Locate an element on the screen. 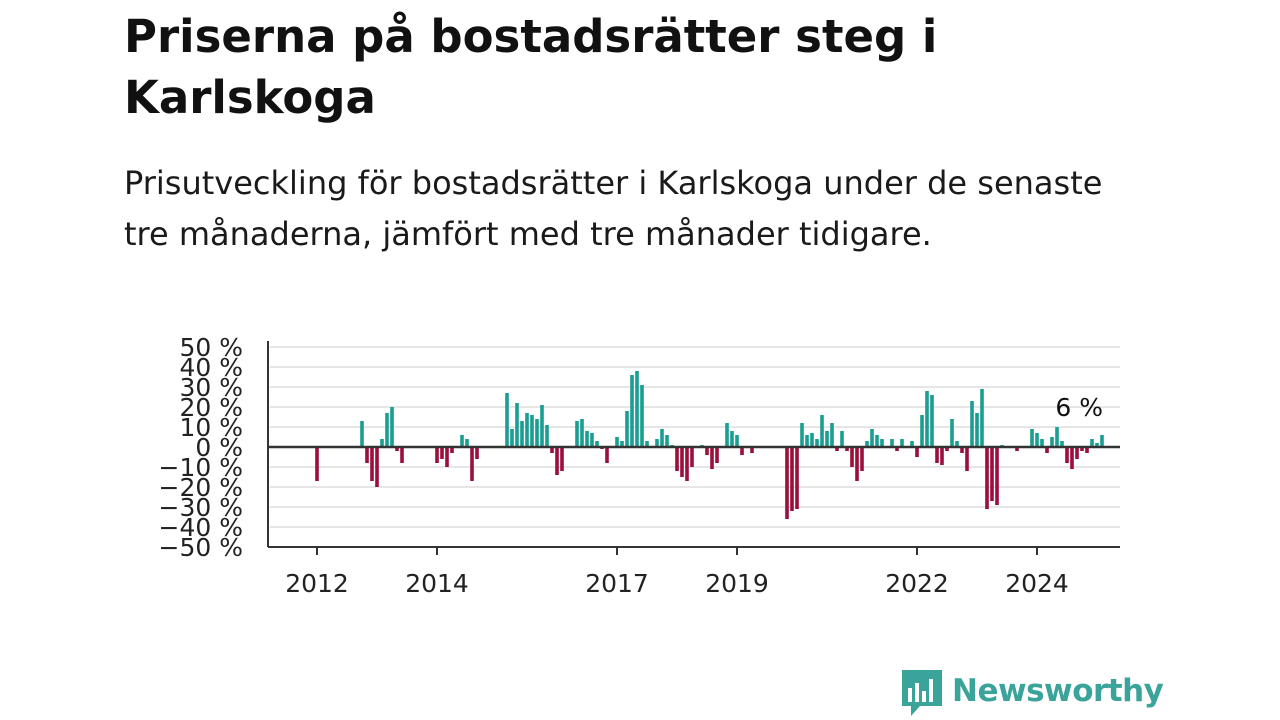 Image resolution: width=1280 pixels, height=720 pixels. brand-name: Newsworthy is located at coordinates (1058, 691).